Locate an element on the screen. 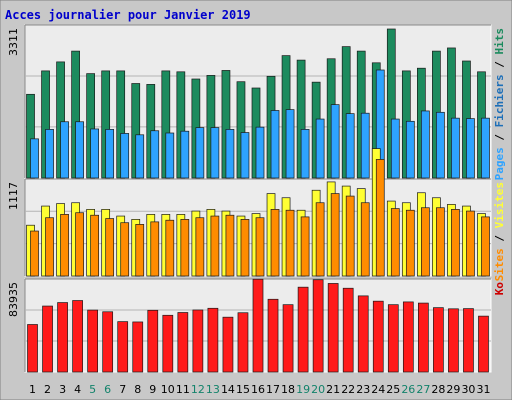 The image size is (512, 400). x-tick-label: 3 is located at coordinates (62, 389).